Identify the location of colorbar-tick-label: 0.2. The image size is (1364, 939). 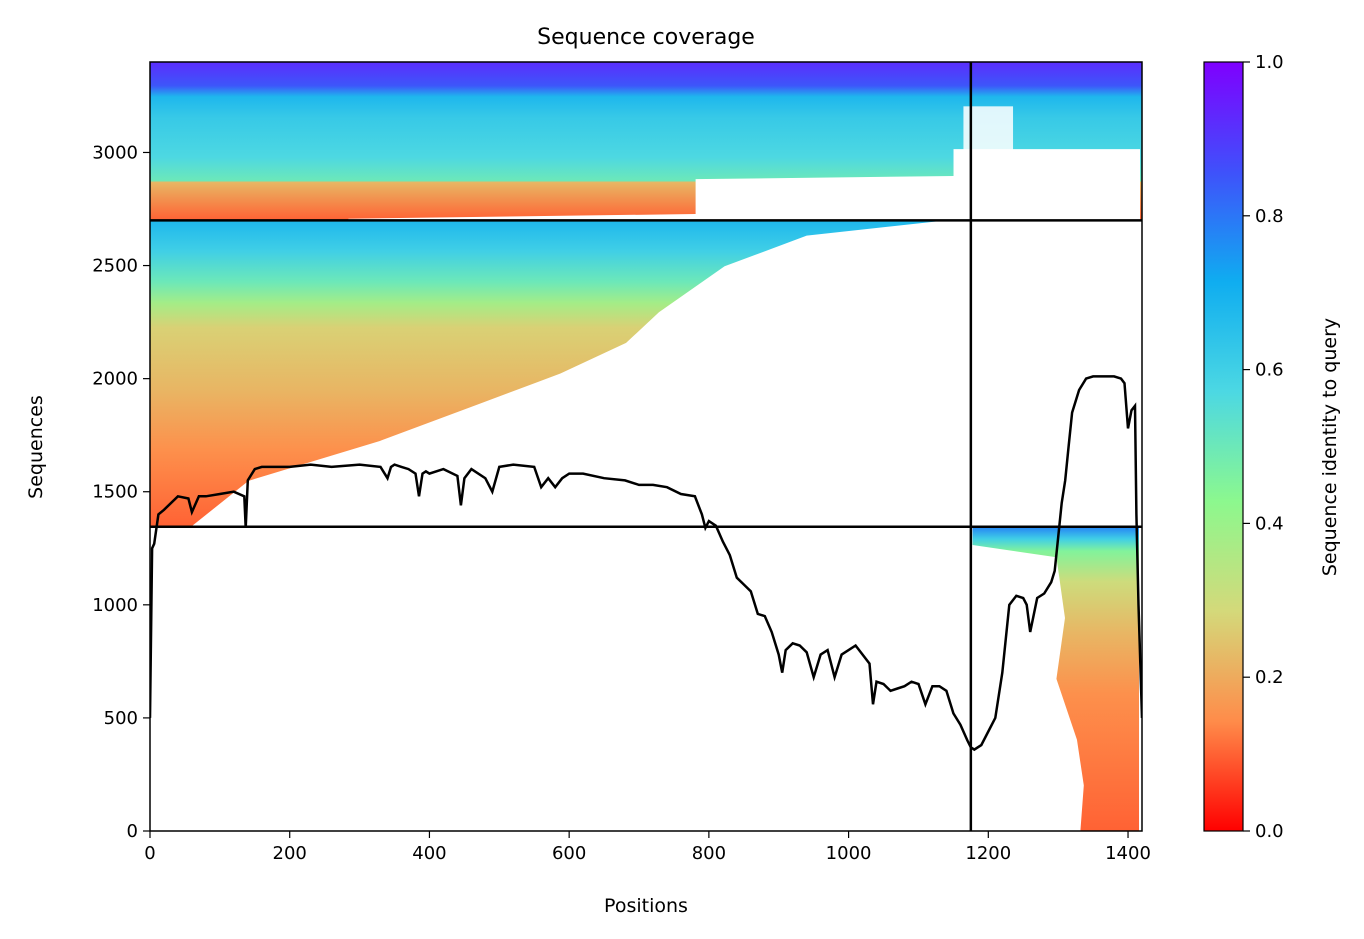
(1269, 677).